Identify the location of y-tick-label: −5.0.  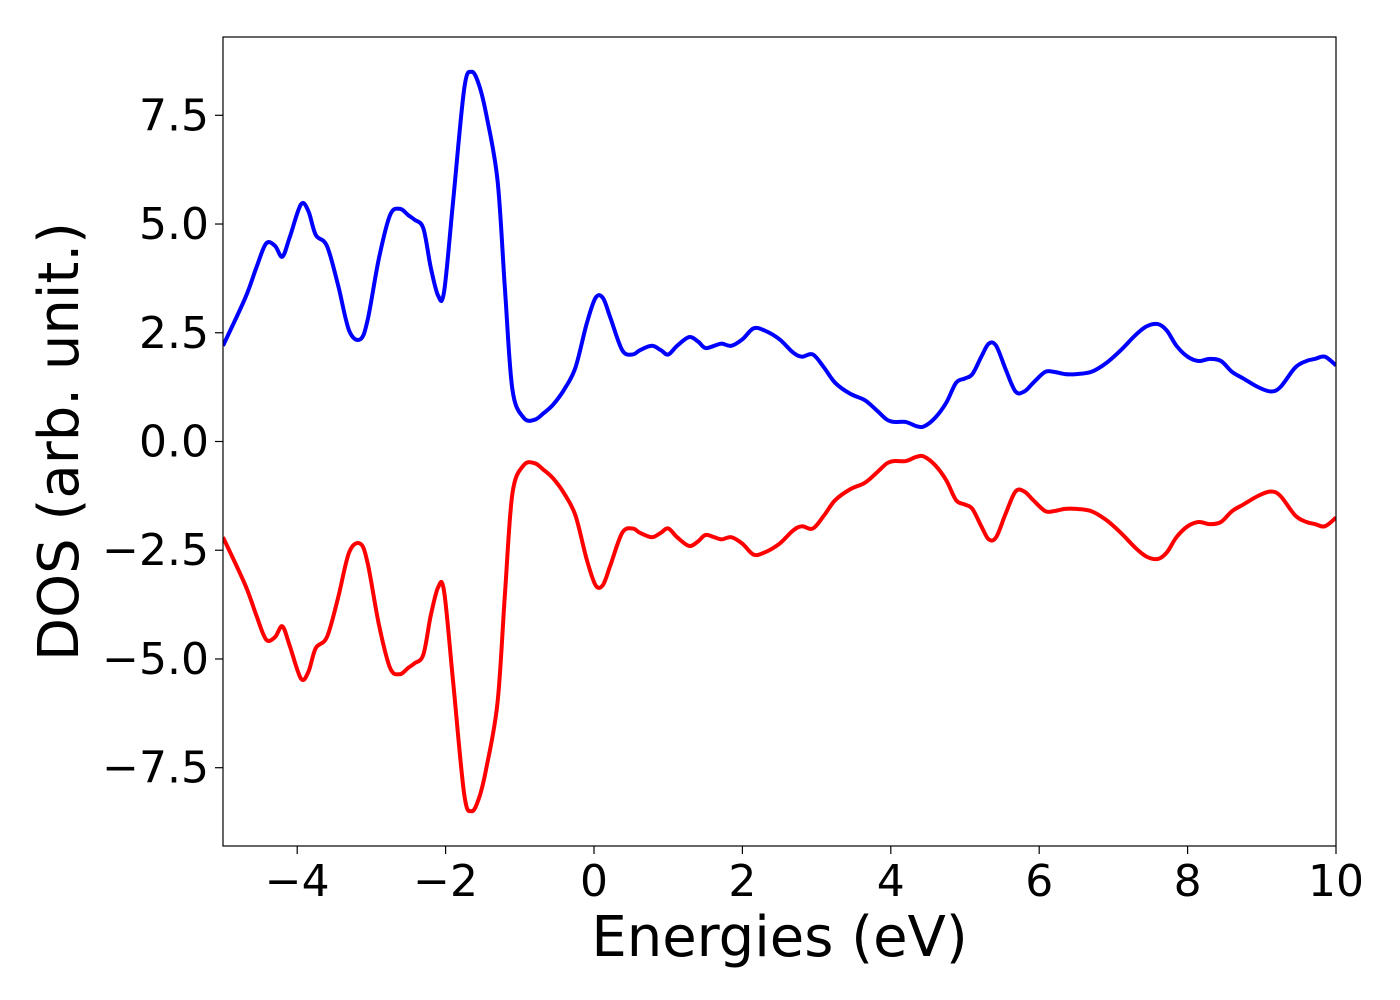
(155, 659).